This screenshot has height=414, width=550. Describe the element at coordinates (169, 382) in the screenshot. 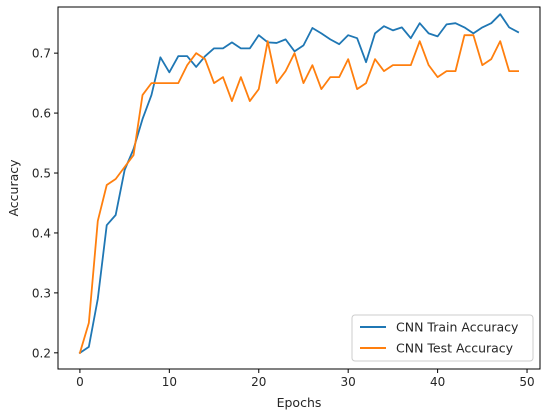

I see `x-tick-label: 10` at that location.